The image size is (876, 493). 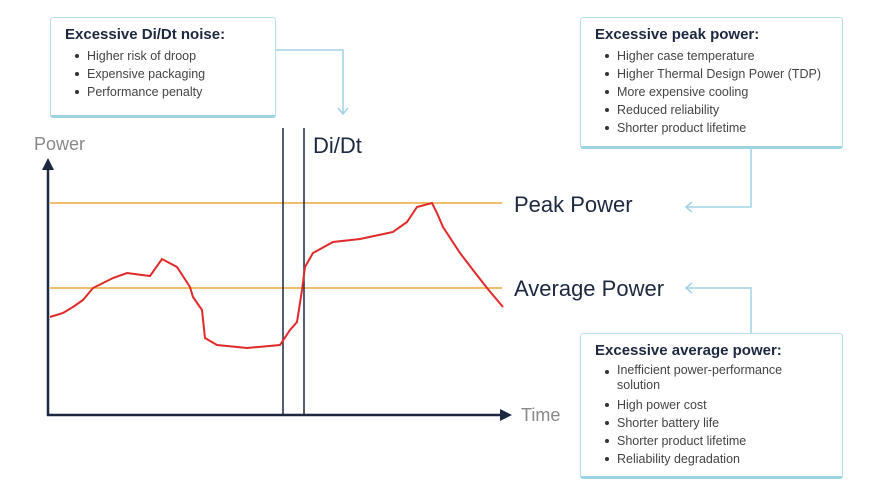 I want to click on list-item: Reduced reliability, so click(x=722, y=110).